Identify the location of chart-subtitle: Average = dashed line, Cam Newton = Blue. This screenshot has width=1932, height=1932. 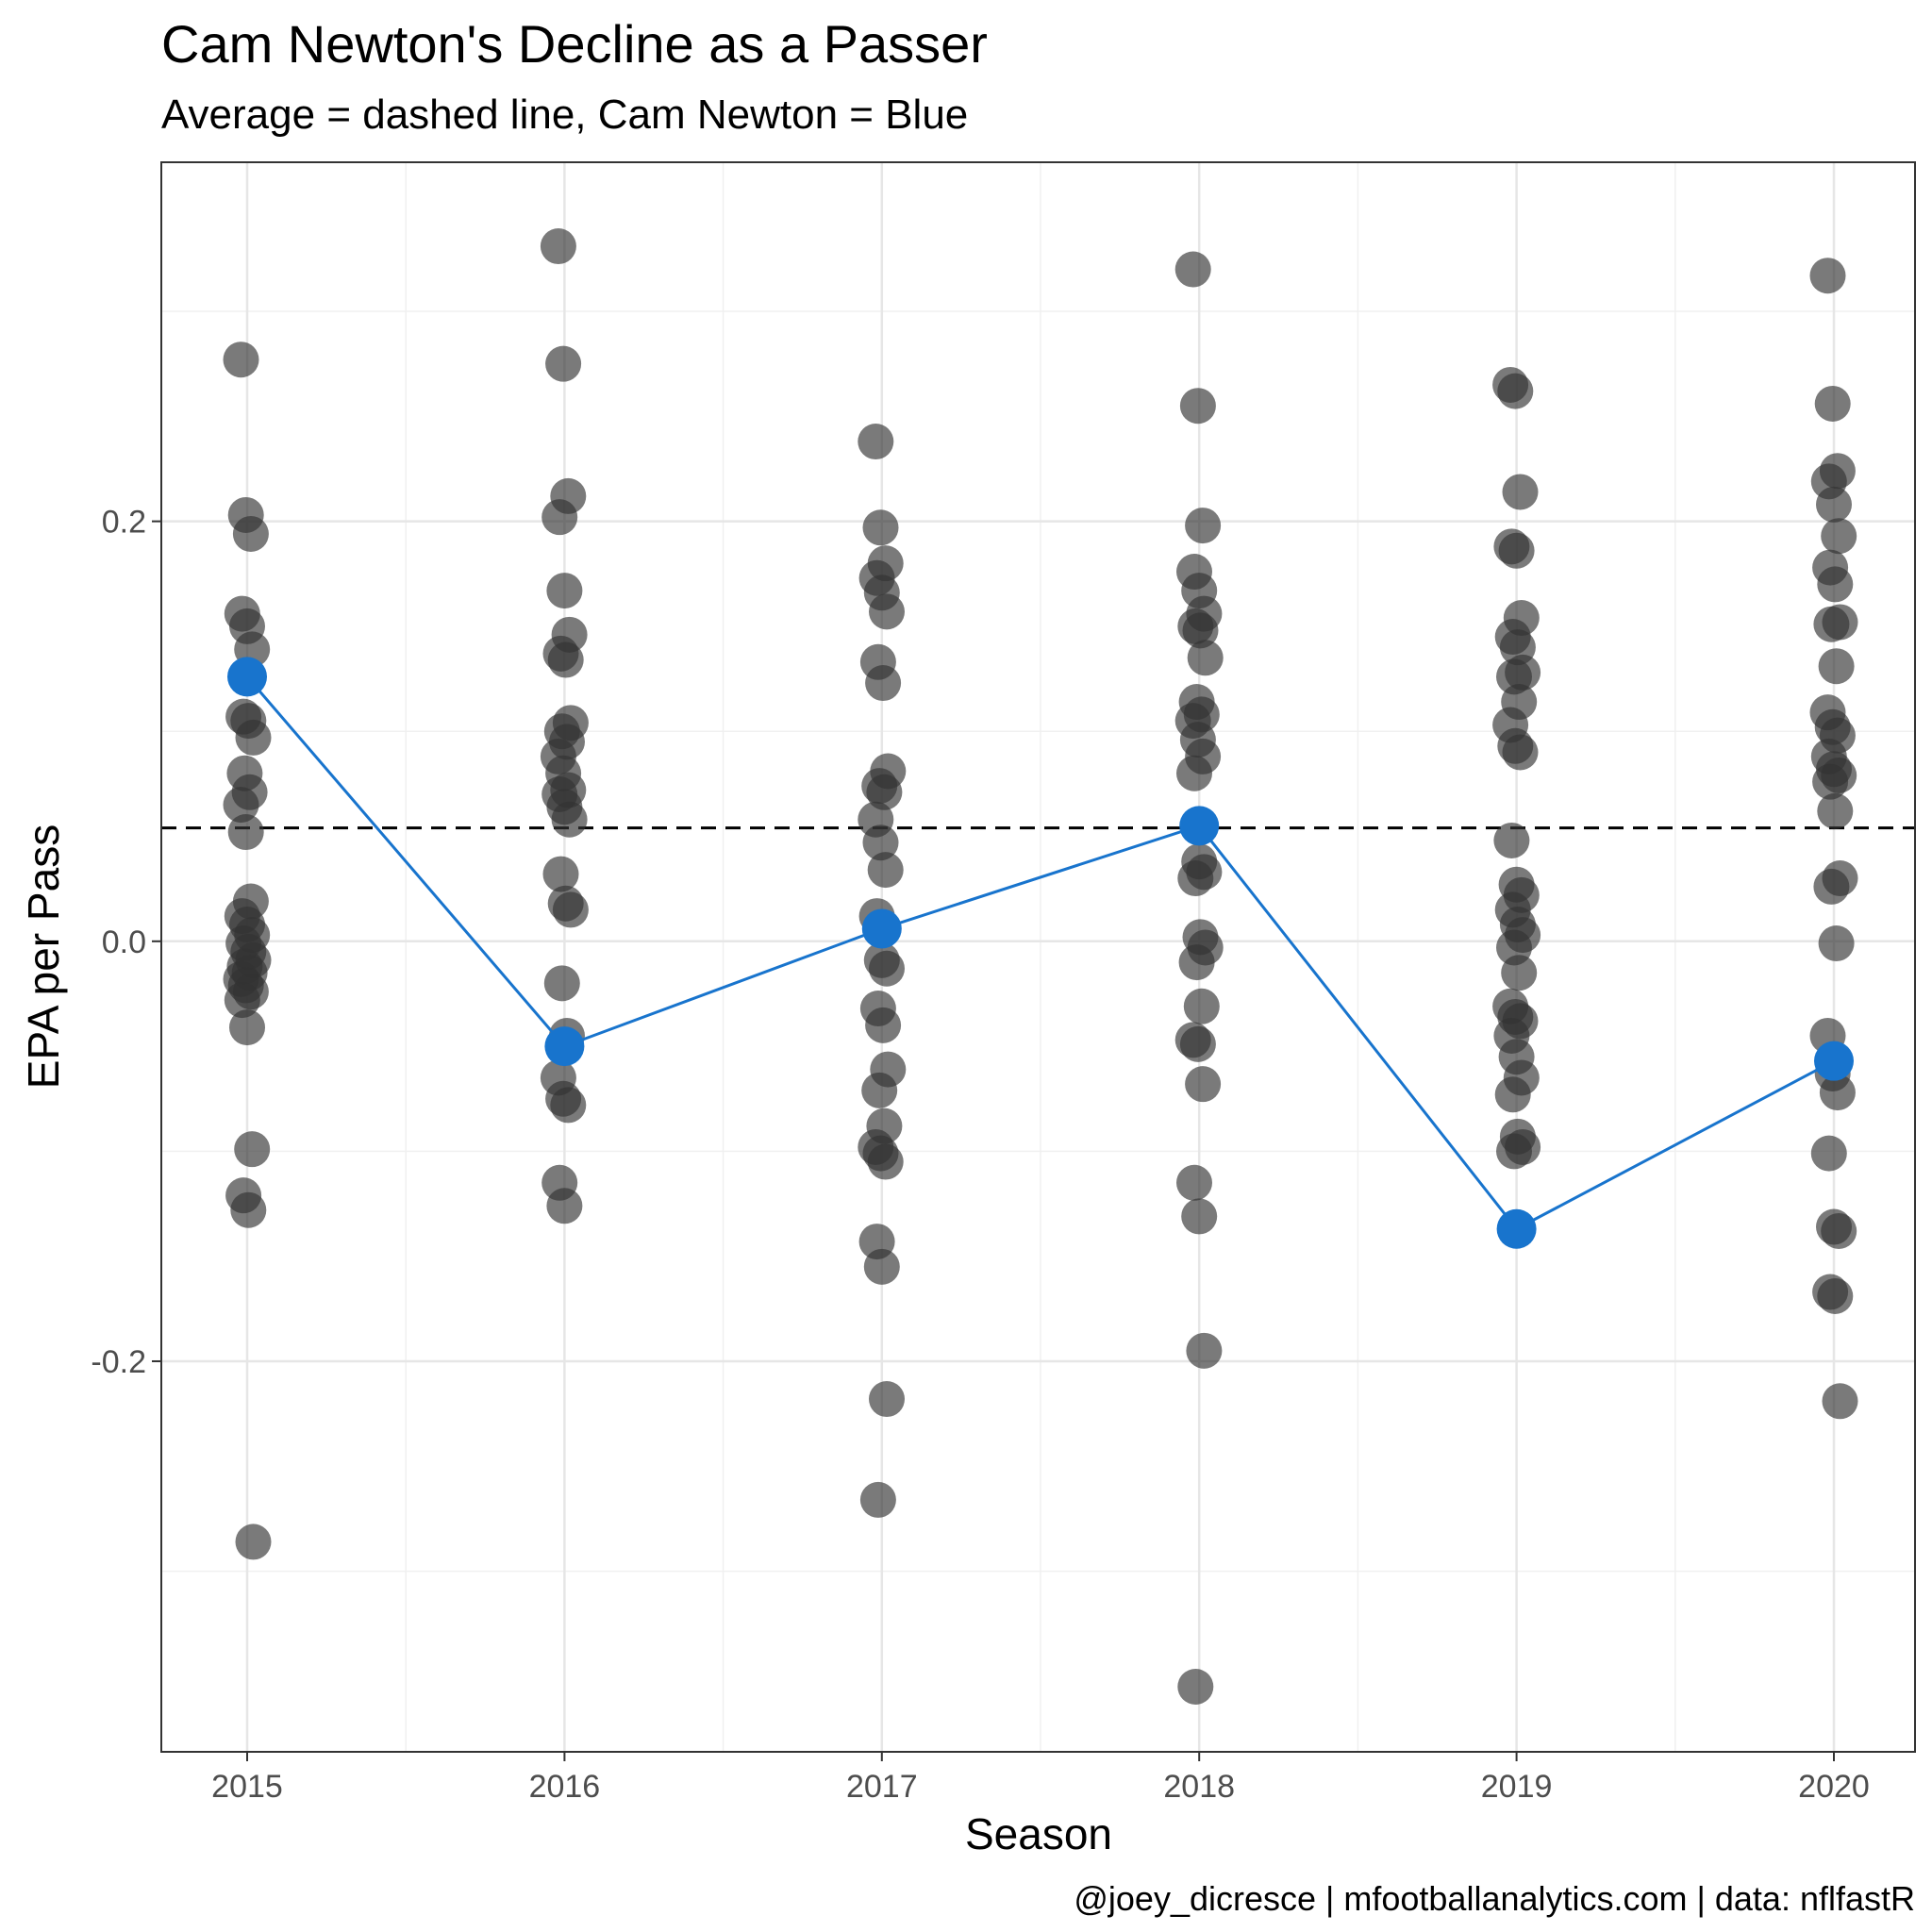
(564, 115).